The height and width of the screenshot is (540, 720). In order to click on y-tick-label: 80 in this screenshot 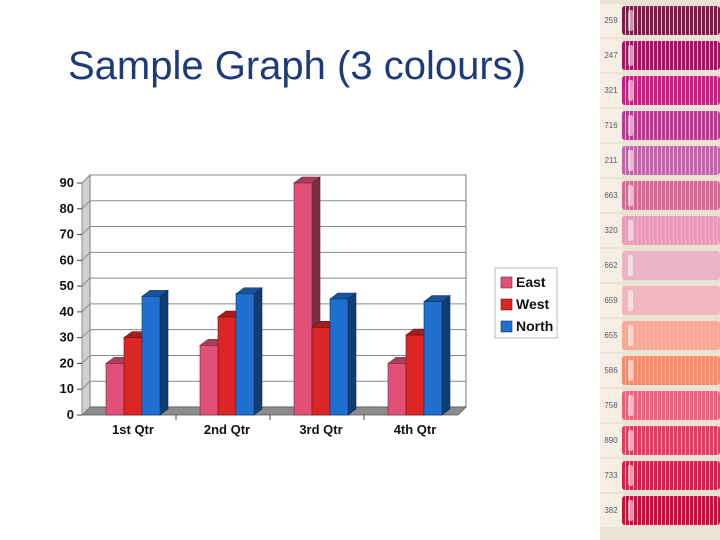, I will do `click(67, 208)`.